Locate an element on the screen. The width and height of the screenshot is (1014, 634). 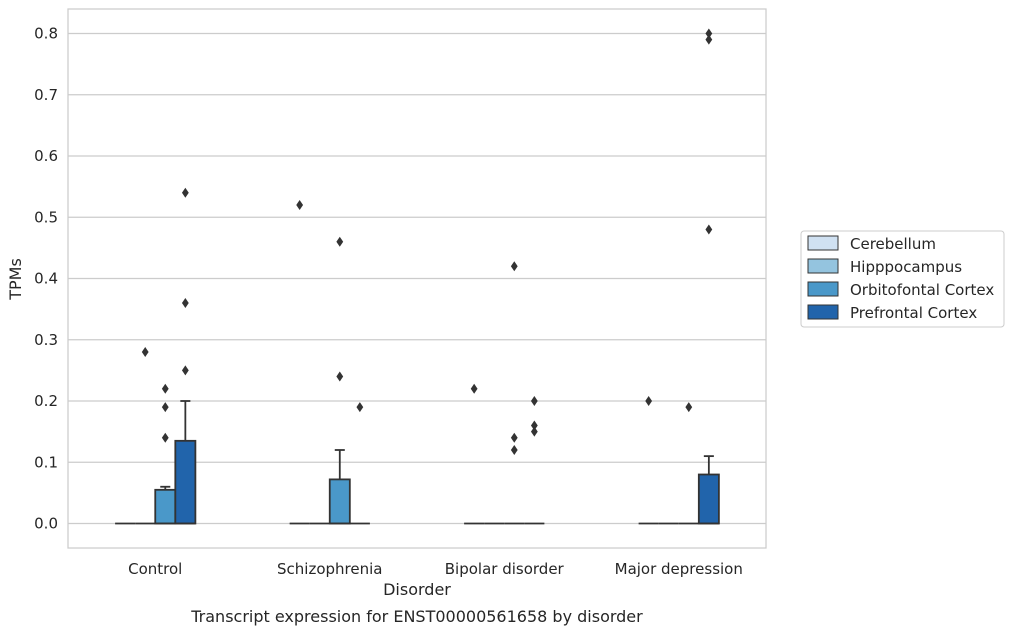
y-tick-label: 0.4 is located at coordinates (46, 279).